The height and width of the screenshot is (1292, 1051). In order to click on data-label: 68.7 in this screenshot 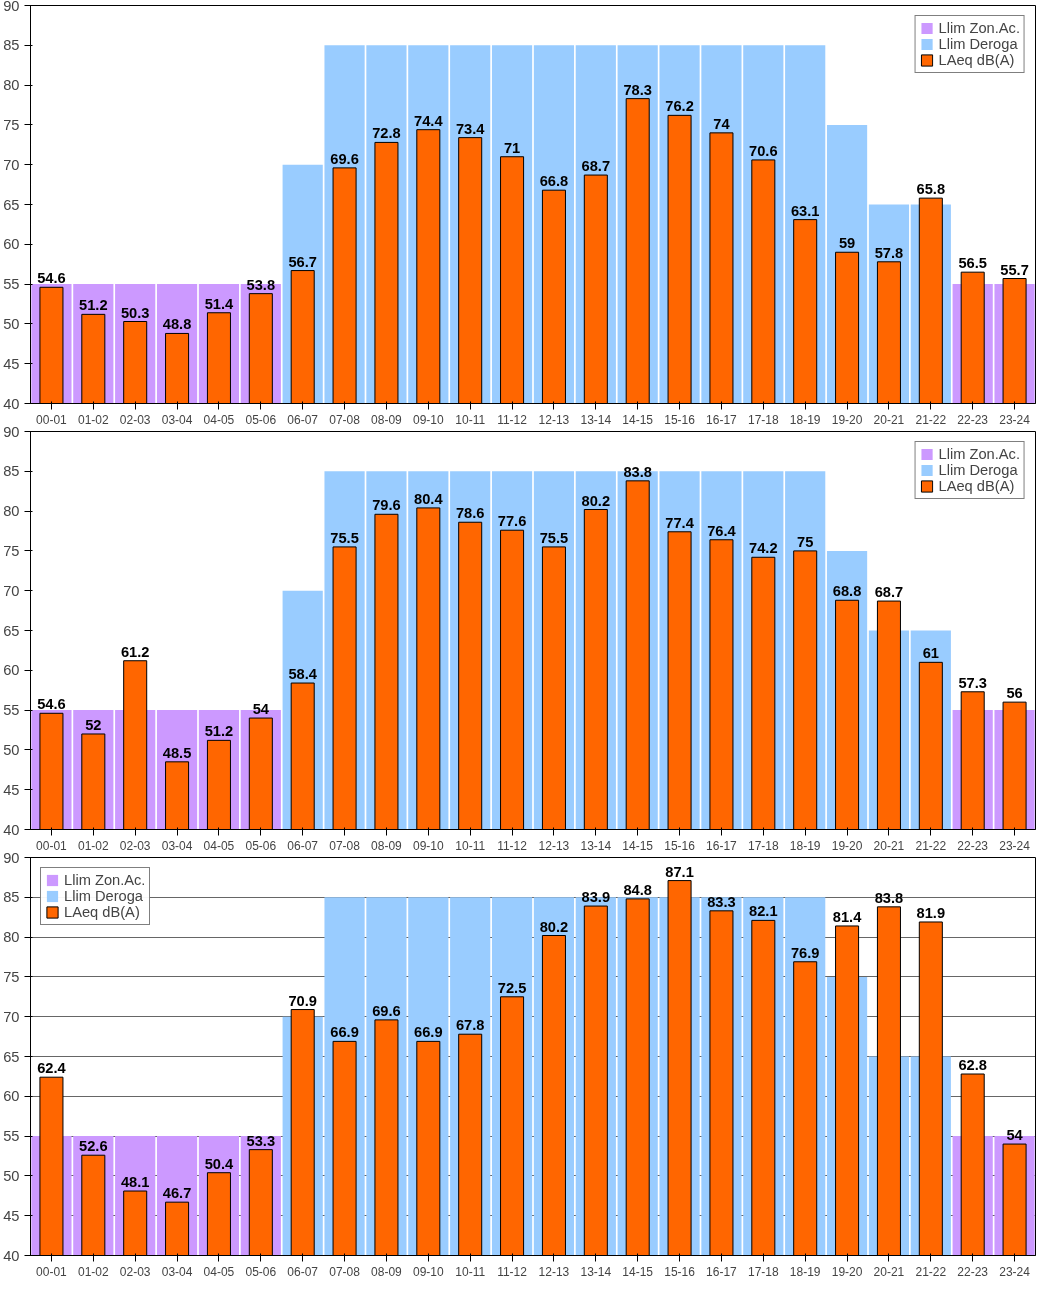, I will do `click(889, 592)`.